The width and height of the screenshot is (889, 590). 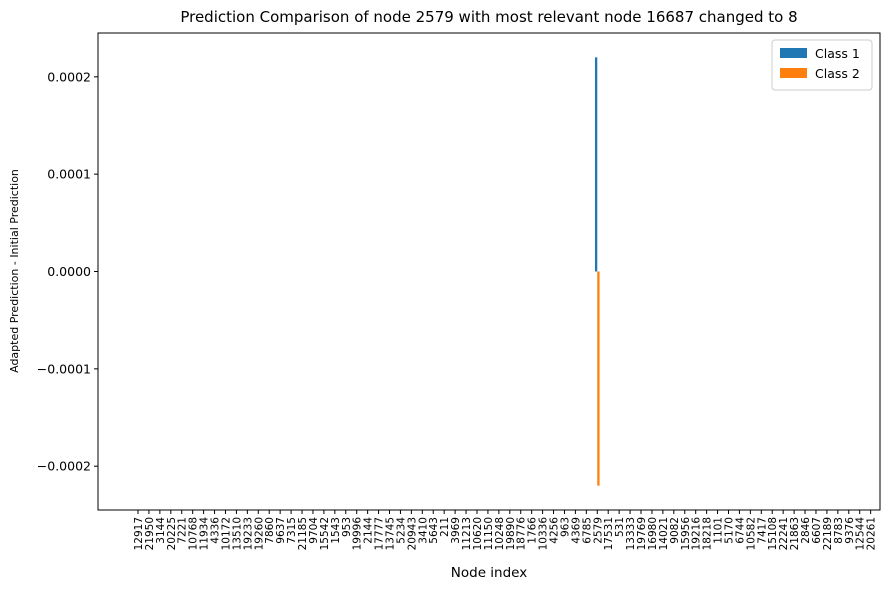 I want to click on x-tick-label: 22241, so click(x=784, y=533).